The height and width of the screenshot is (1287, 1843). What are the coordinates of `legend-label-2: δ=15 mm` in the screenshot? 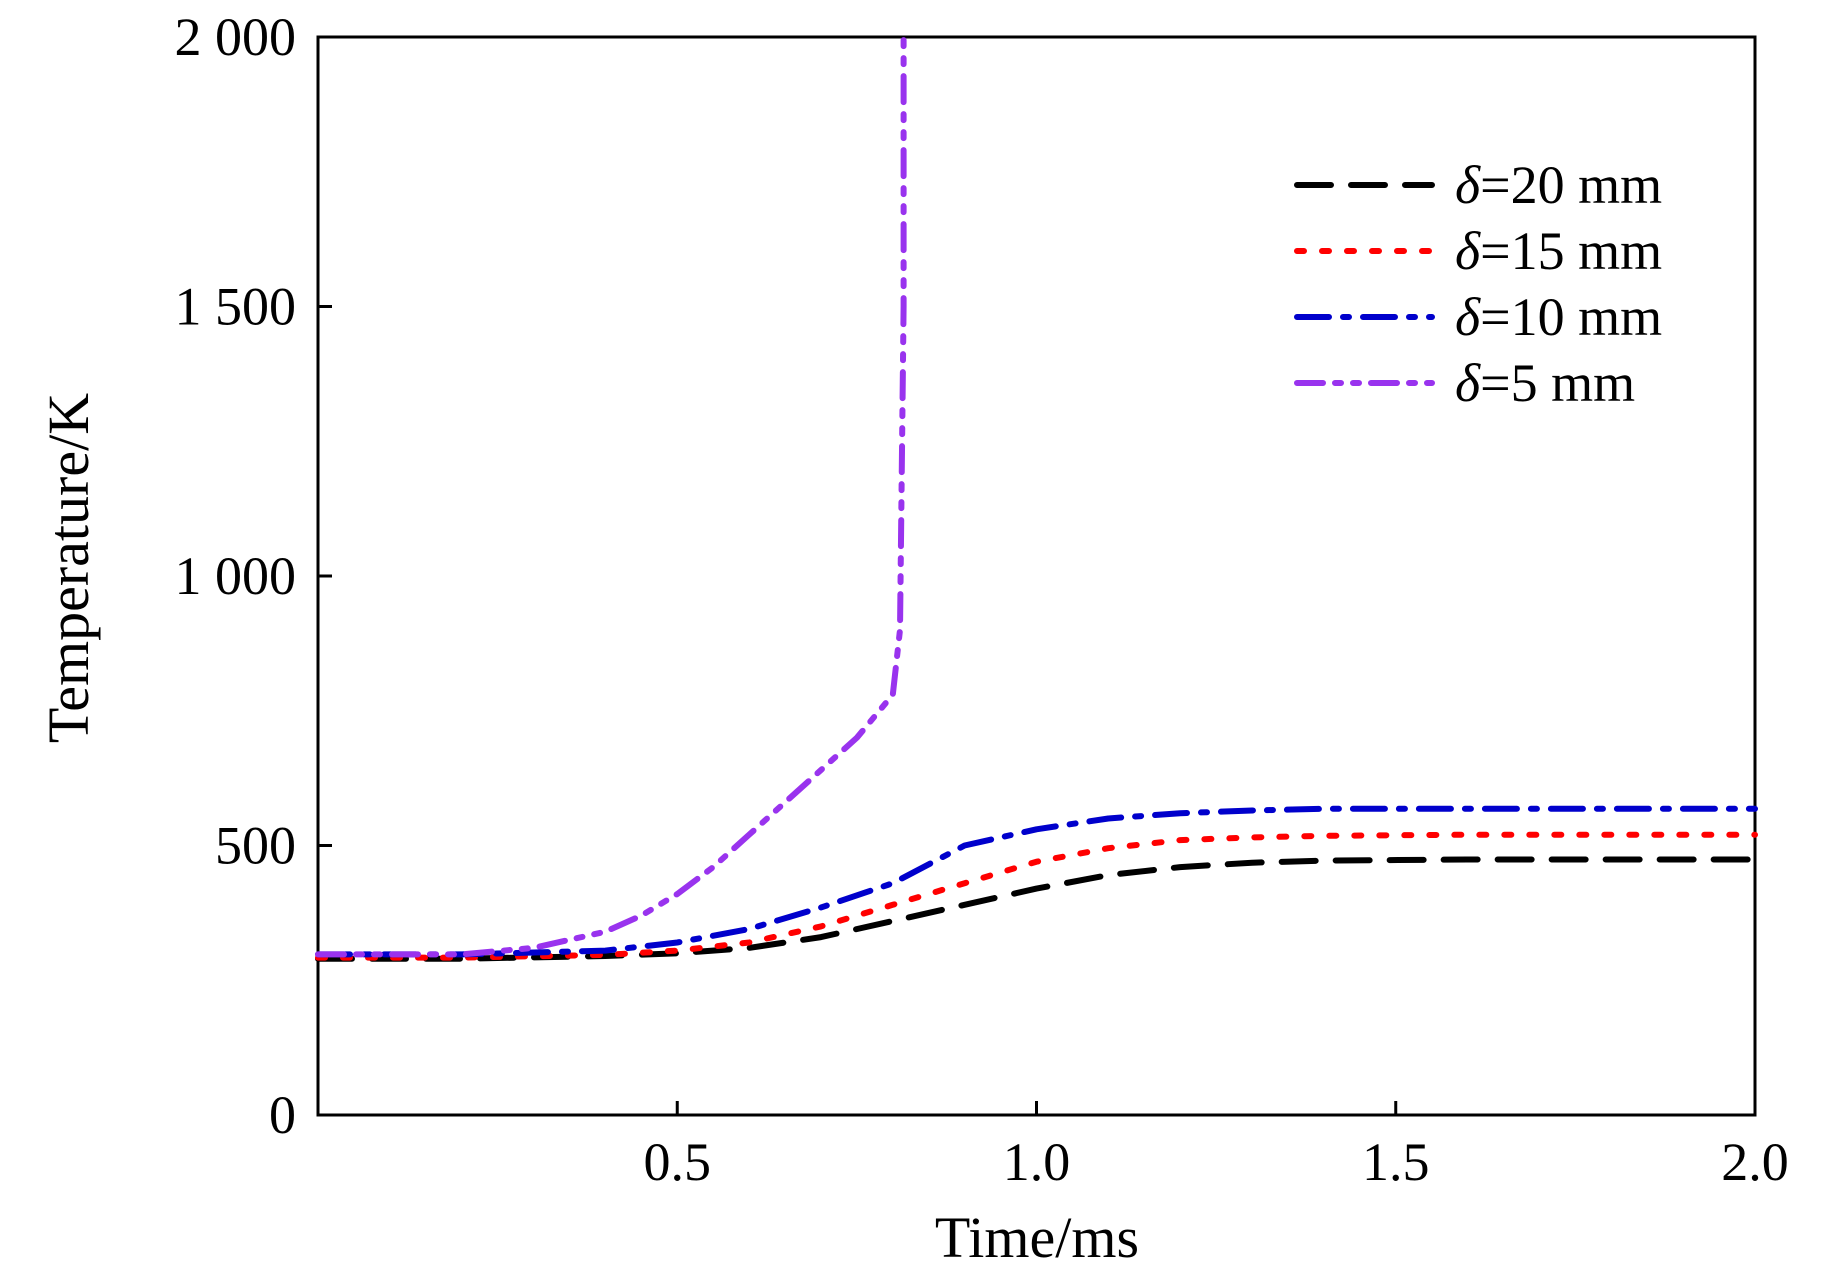 It's located at (1558, 251).